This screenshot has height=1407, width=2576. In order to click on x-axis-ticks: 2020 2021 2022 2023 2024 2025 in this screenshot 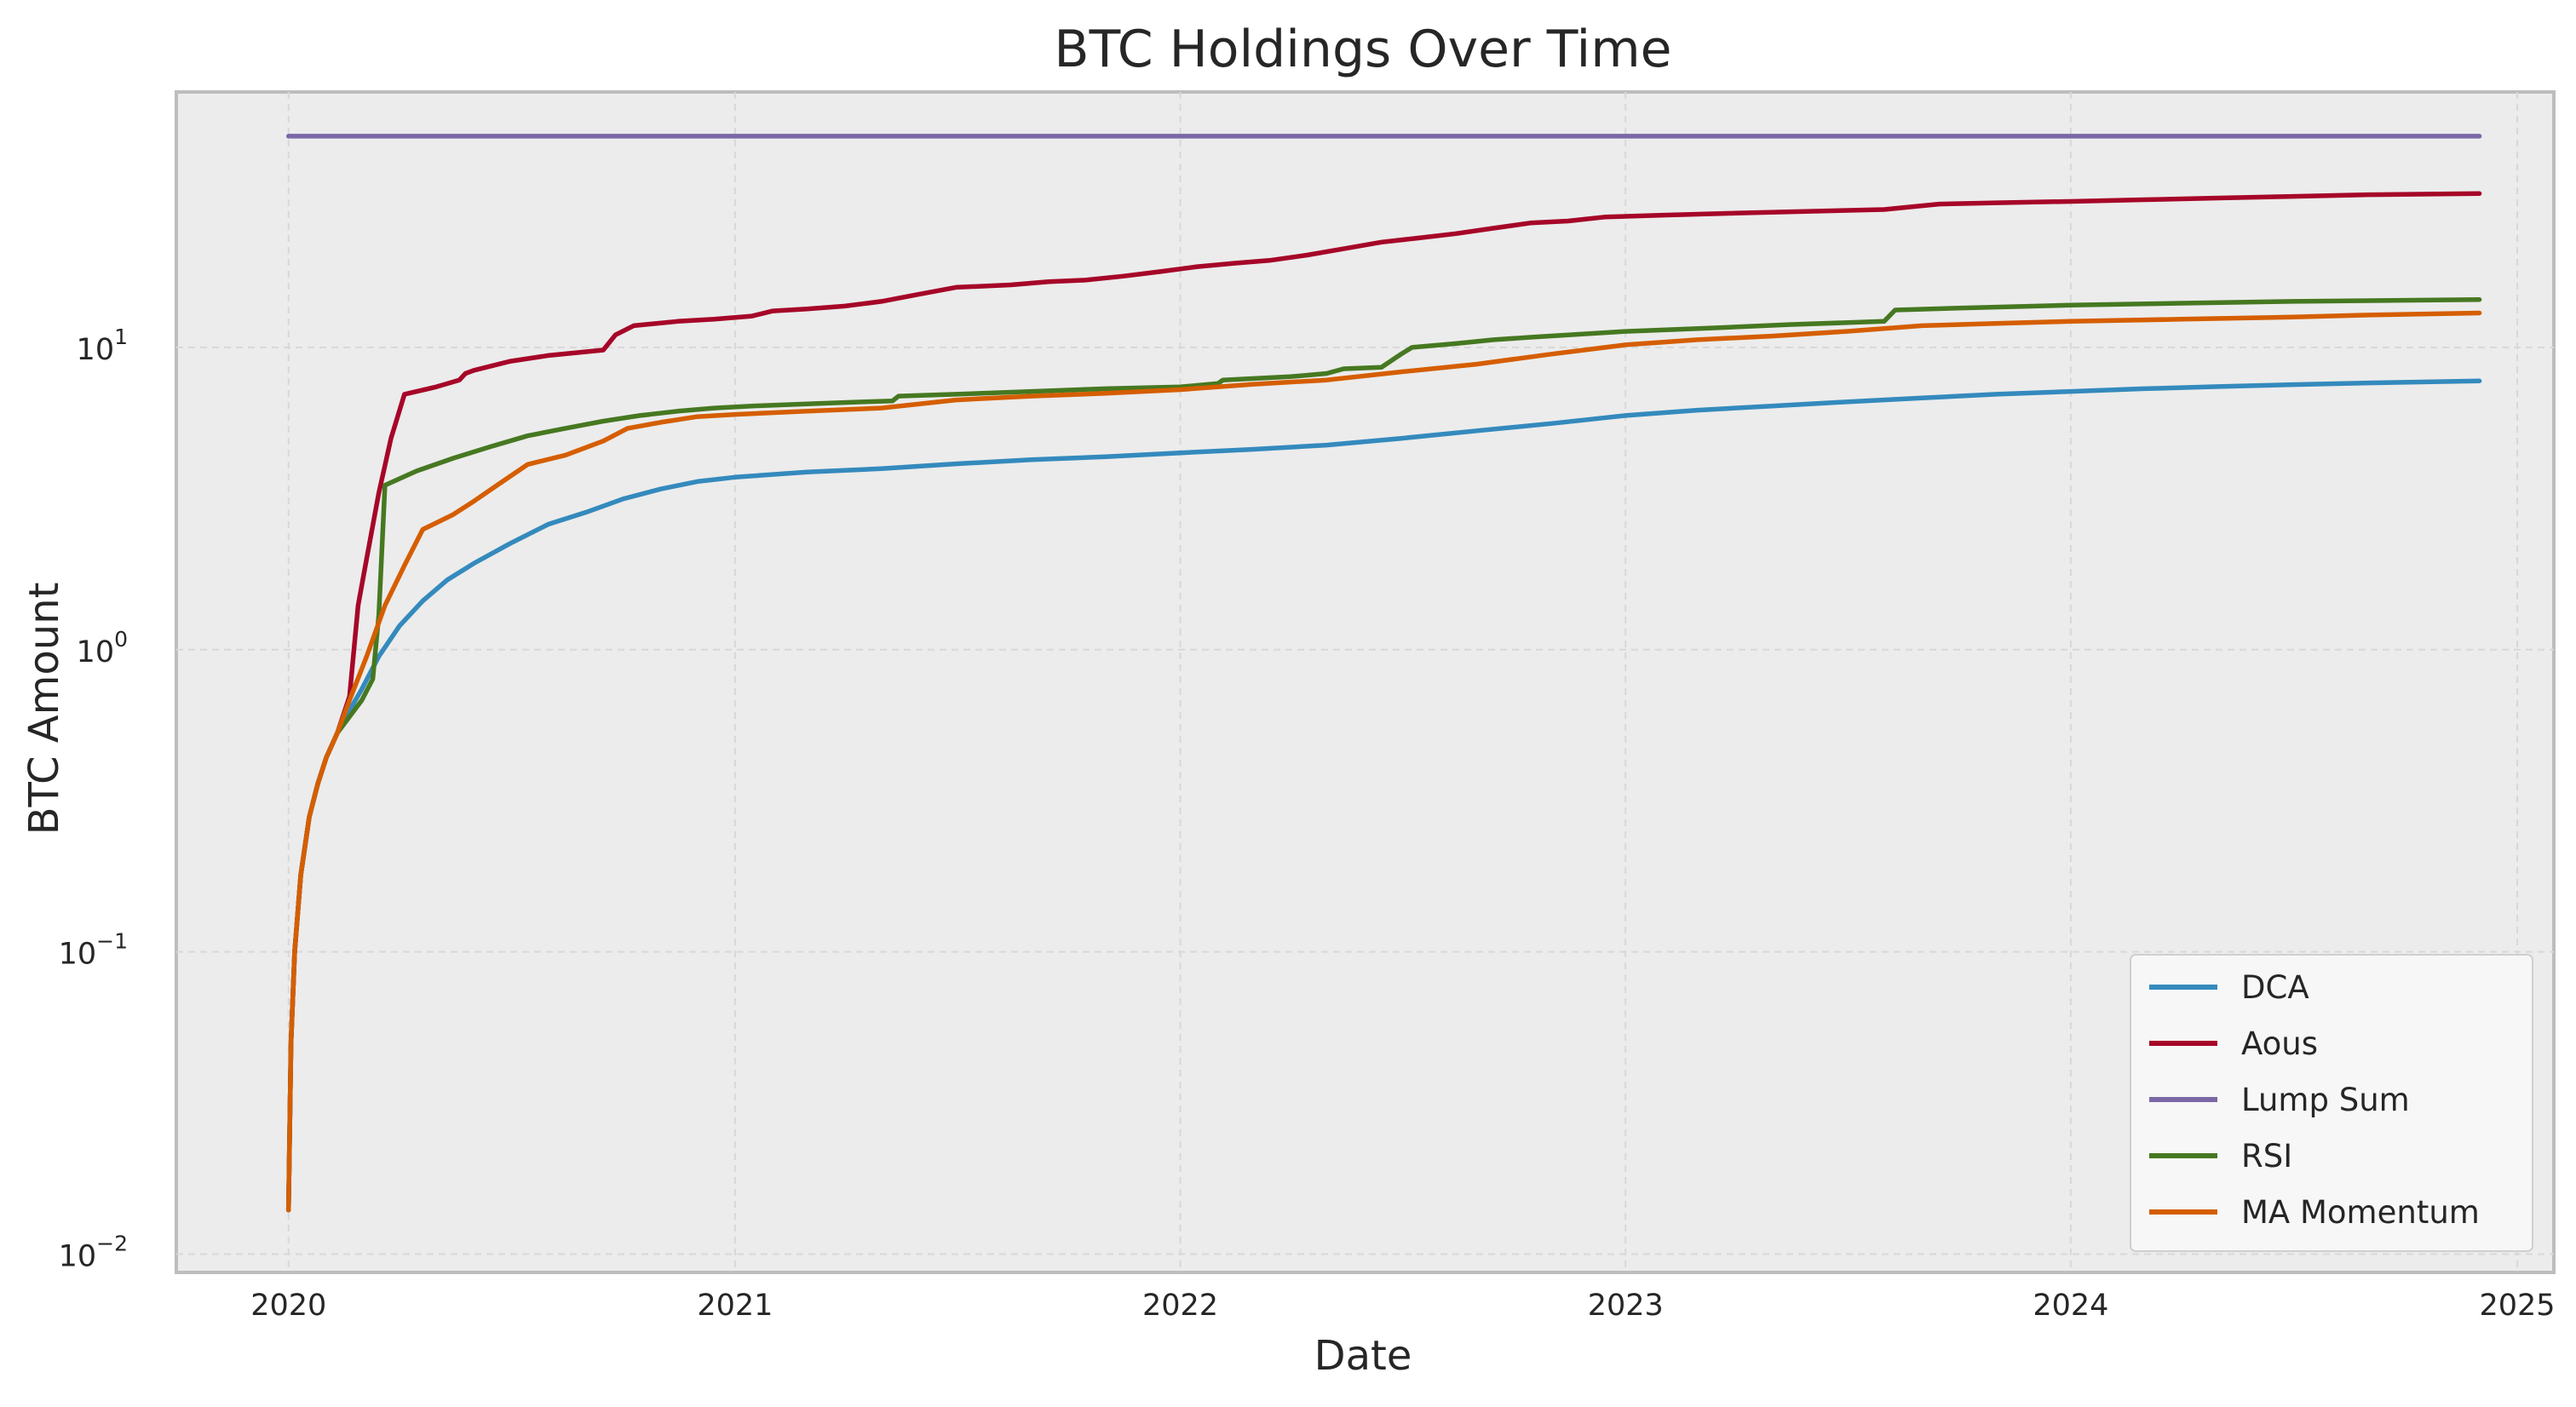, I will do `click(1403, 1306)`.